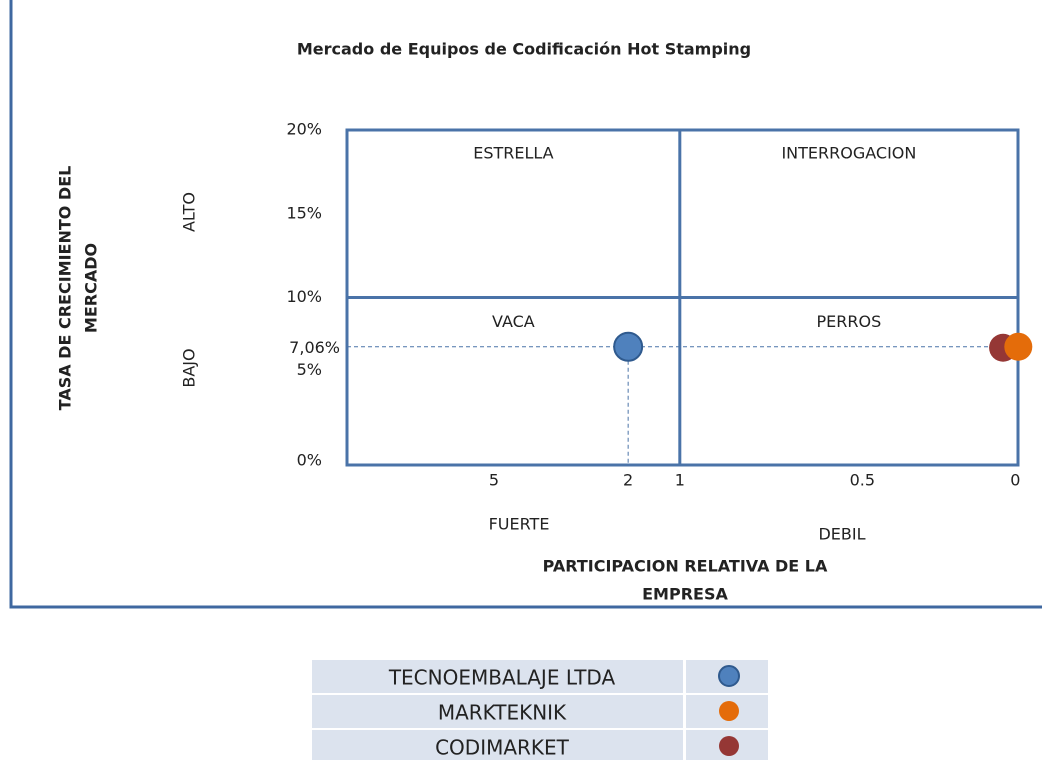  I want to click on legend-label: MARKTEKNIK, so click(502, 713).